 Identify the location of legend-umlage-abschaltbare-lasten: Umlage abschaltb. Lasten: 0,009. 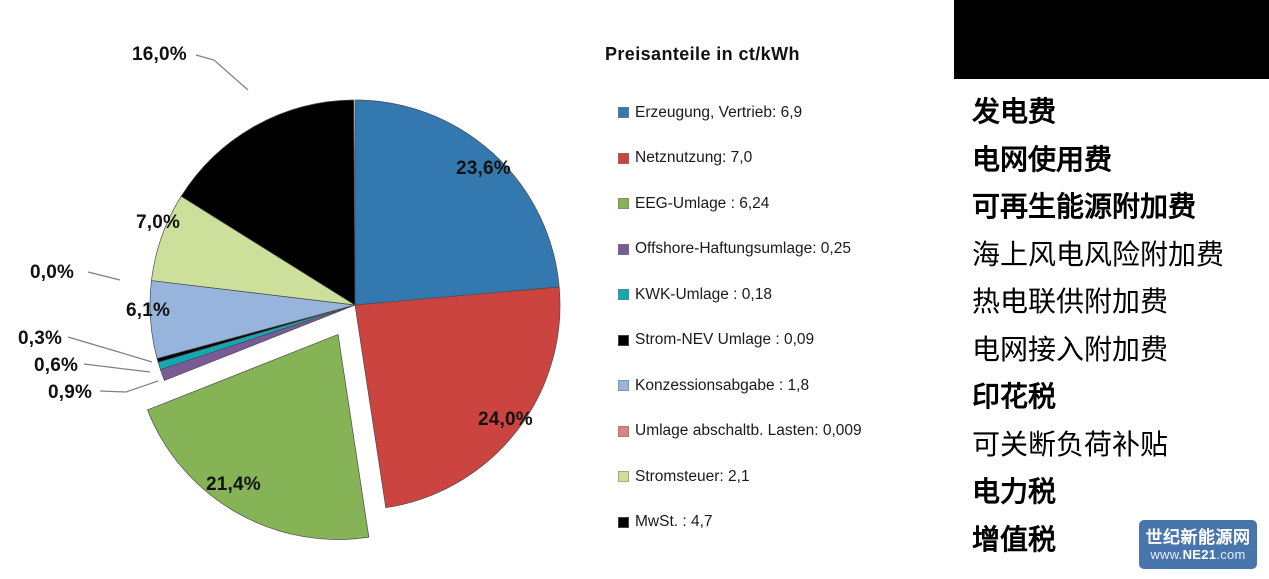
(786, 432).